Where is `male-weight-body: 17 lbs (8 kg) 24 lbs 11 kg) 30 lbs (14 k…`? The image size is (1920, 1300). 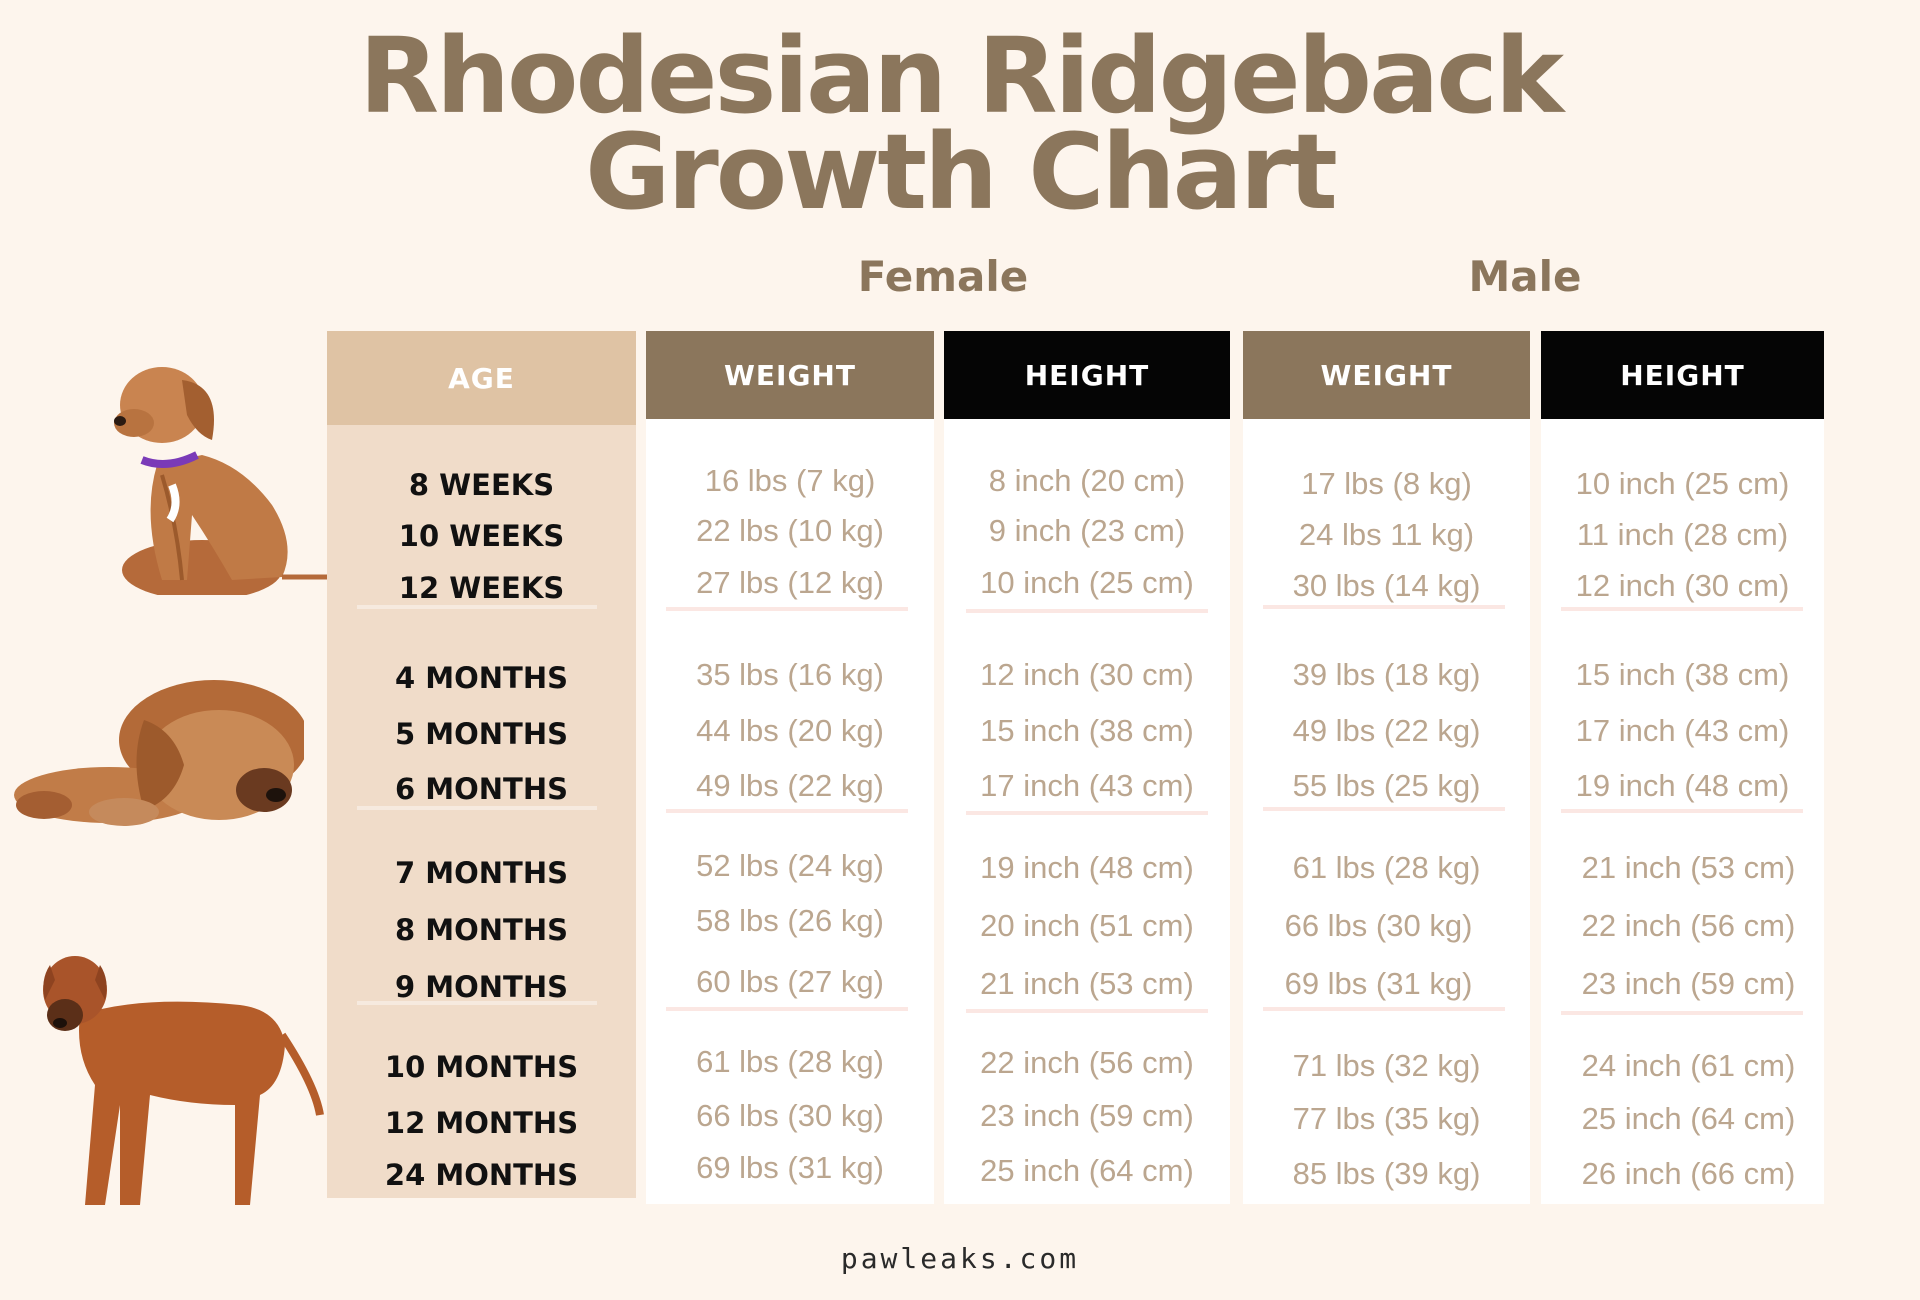 male-weight-body: 17 lbs (8 kg) 24 lbs 11 kg) 30 lbs (14 k… is located at coordinates (1386, 811).